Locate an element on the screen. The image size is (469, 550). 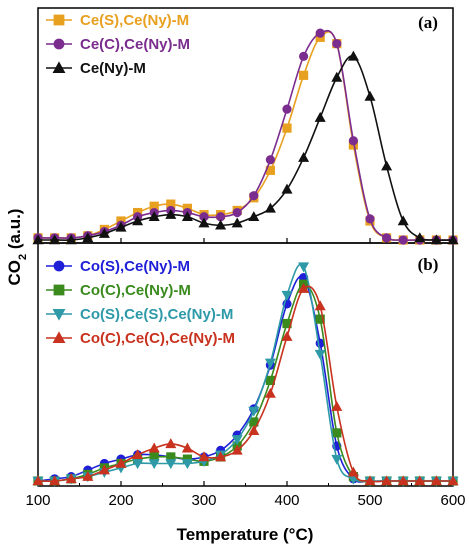
x-tick-label: 100 is located at coordinates (37, 500).